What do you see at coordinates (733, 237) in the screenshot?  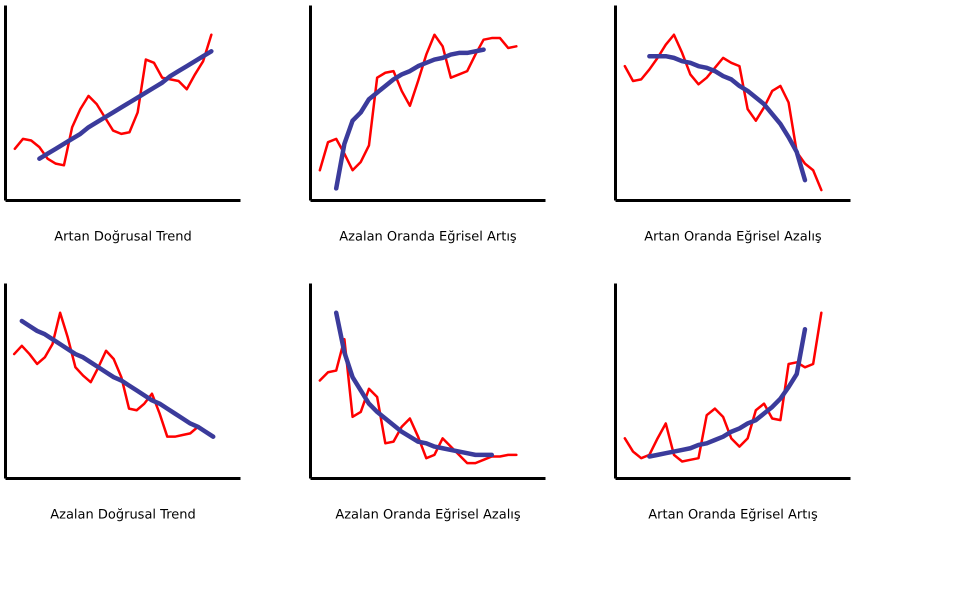 I see `x-axis-title: Artan Oranda Eğrisel Azalış` at bounding box center [733, 237].